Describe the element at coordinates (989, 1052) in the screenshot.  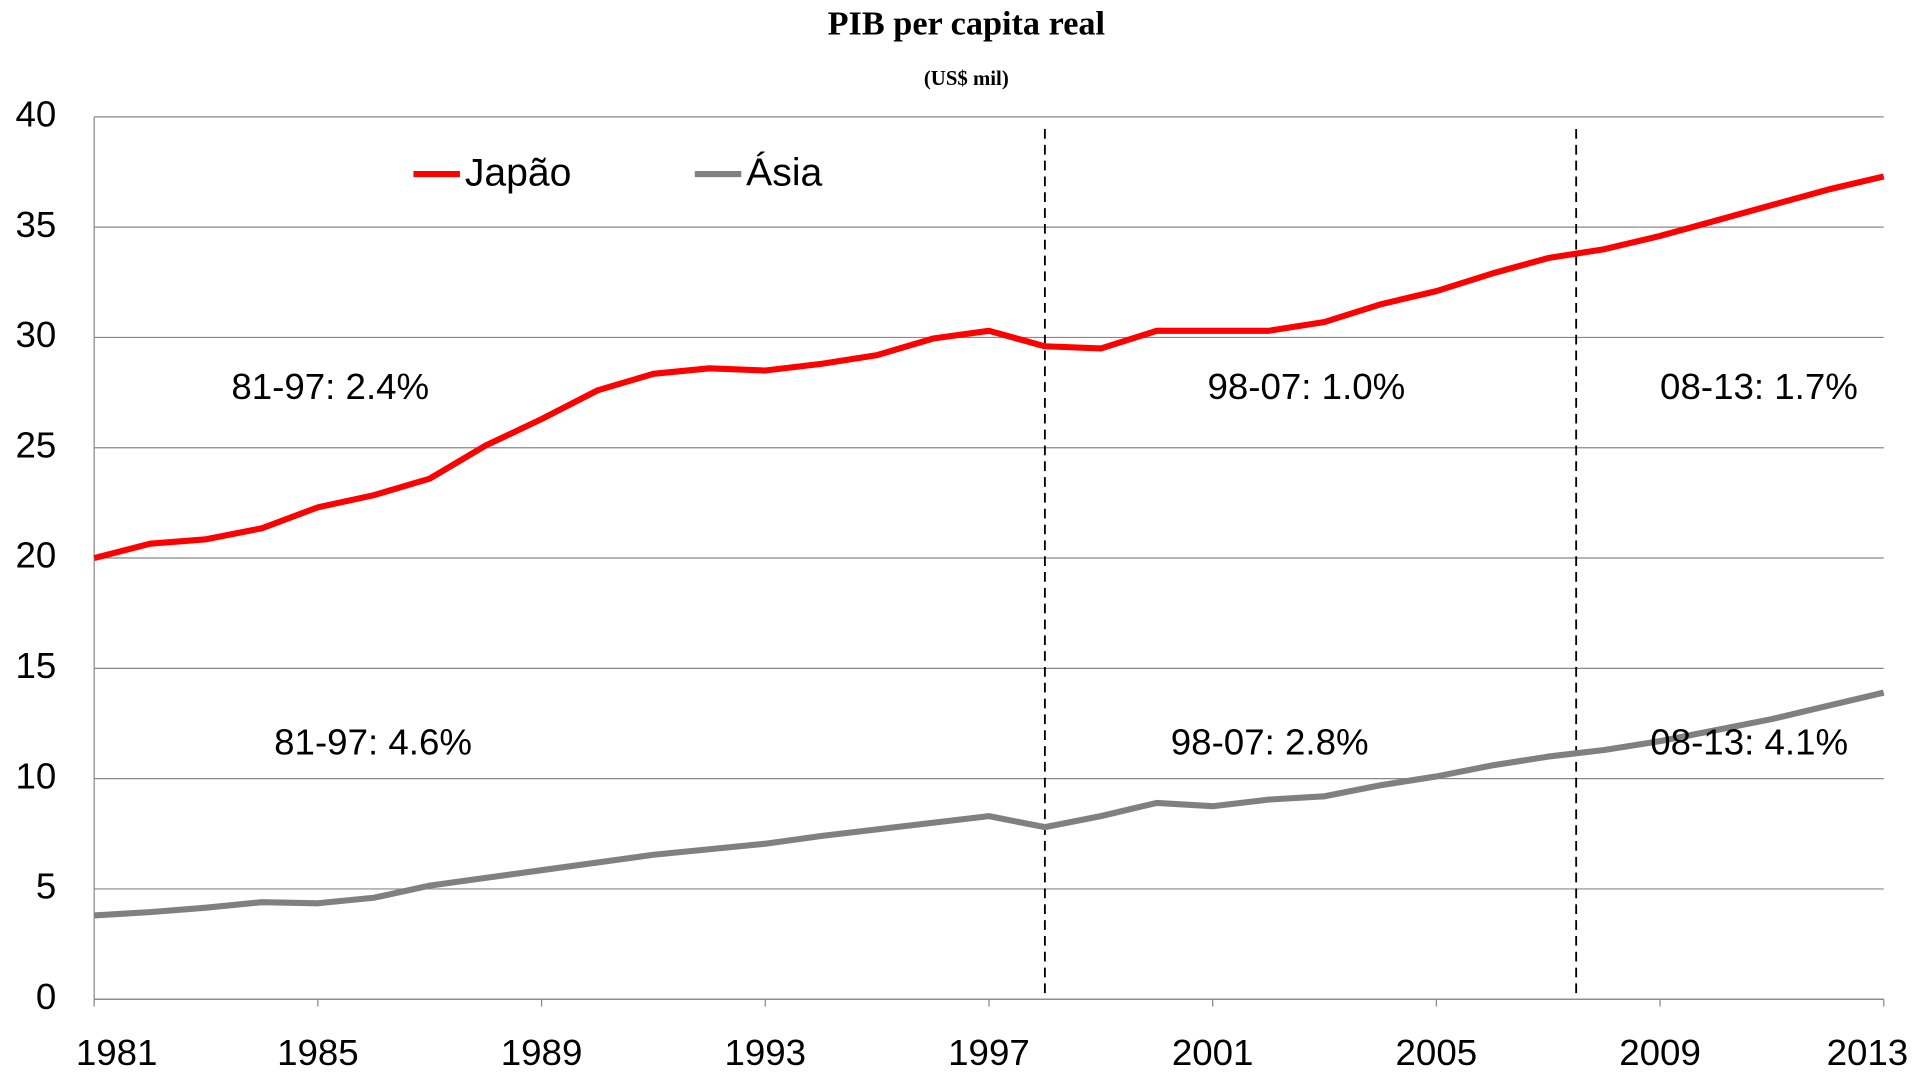
I see `x-tick-label: 1997` at that location.